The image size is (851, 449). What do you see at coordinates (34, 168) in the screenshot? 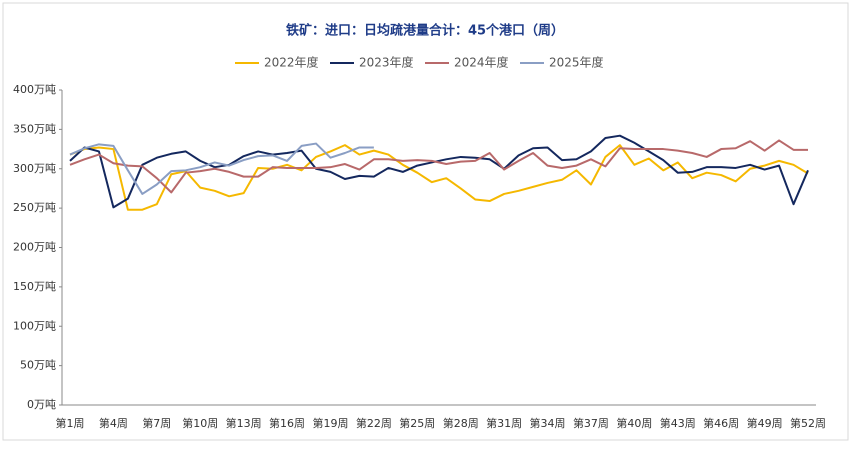
I see `y-tick-label: 300万吨` at bounding box center [34, 168].